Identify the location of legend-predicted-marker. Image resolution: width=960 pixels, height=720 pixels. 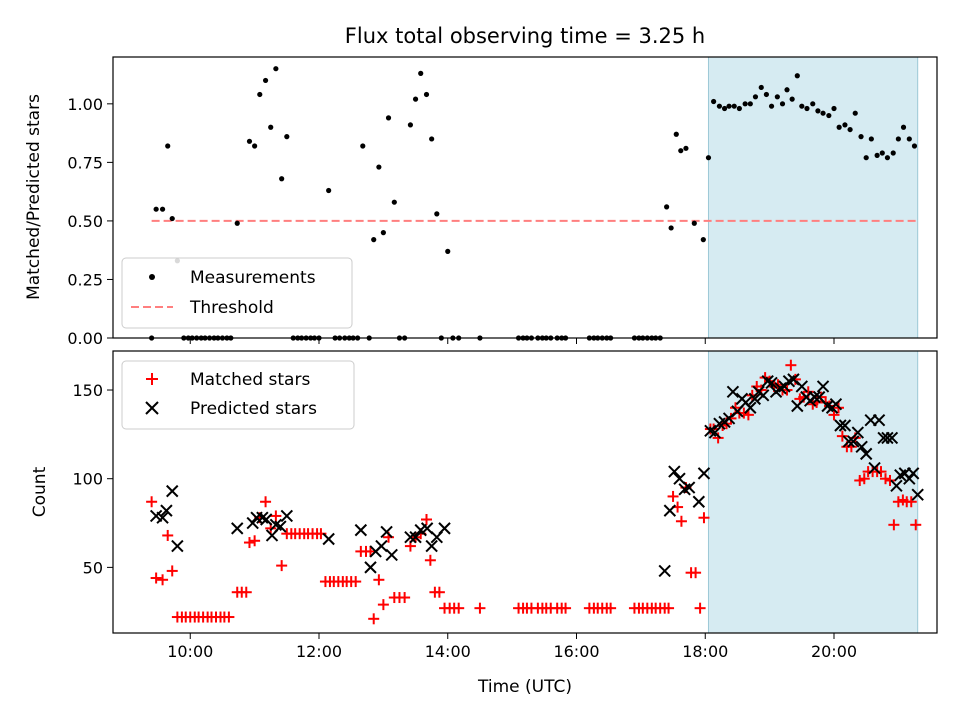
(152, 408).